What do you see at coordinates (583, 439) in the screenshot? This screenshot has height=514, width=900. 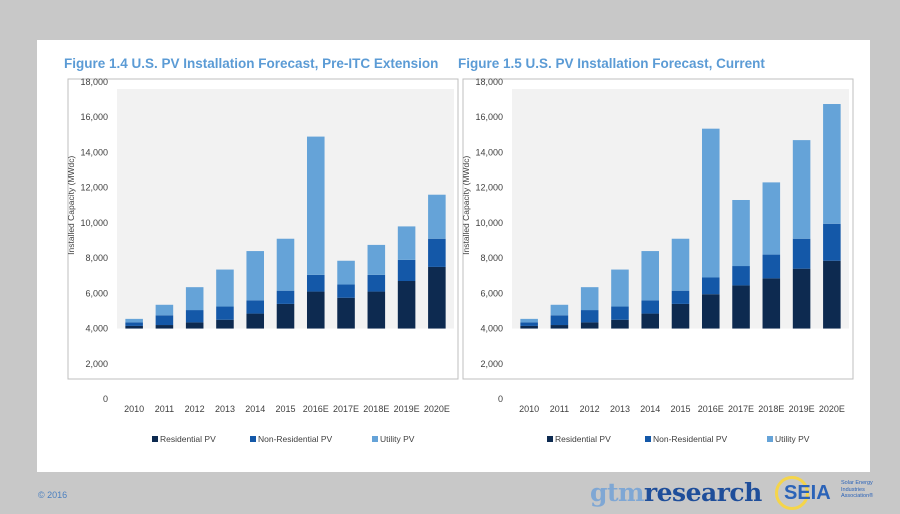 I see `legend-label: Residential PV` at bounding box center [583, 439].